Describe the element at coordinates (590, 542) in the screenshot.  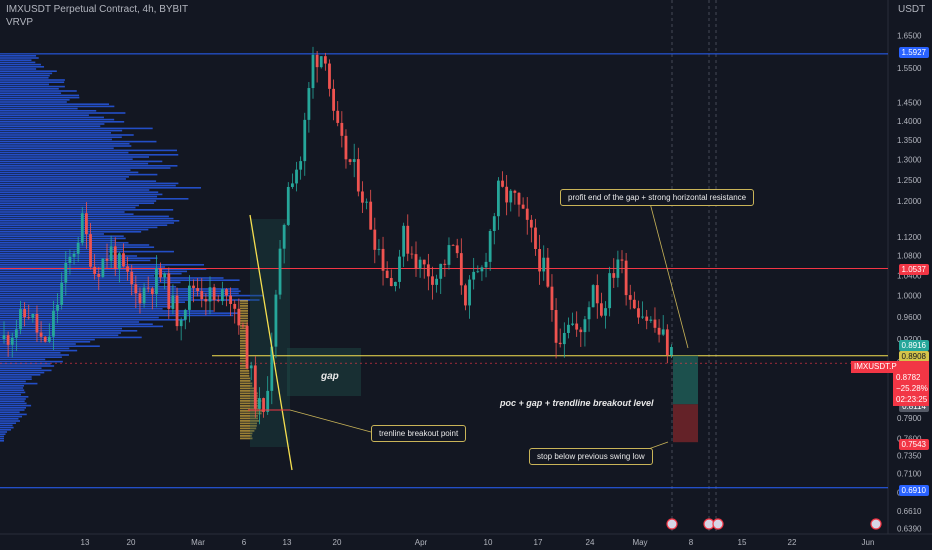
I see `x-tick-label: 24` at that location.